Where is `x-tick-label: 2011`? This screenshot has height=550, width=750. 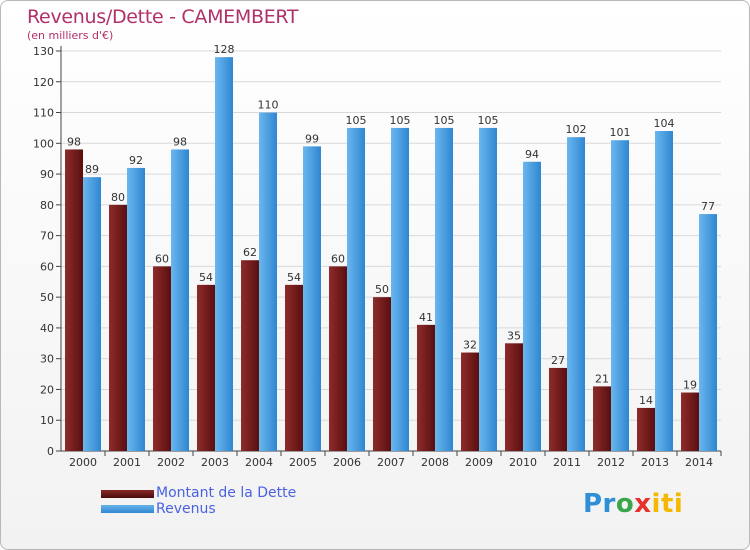
x-tick-label: 2011 is located at coordinates (567, 462).